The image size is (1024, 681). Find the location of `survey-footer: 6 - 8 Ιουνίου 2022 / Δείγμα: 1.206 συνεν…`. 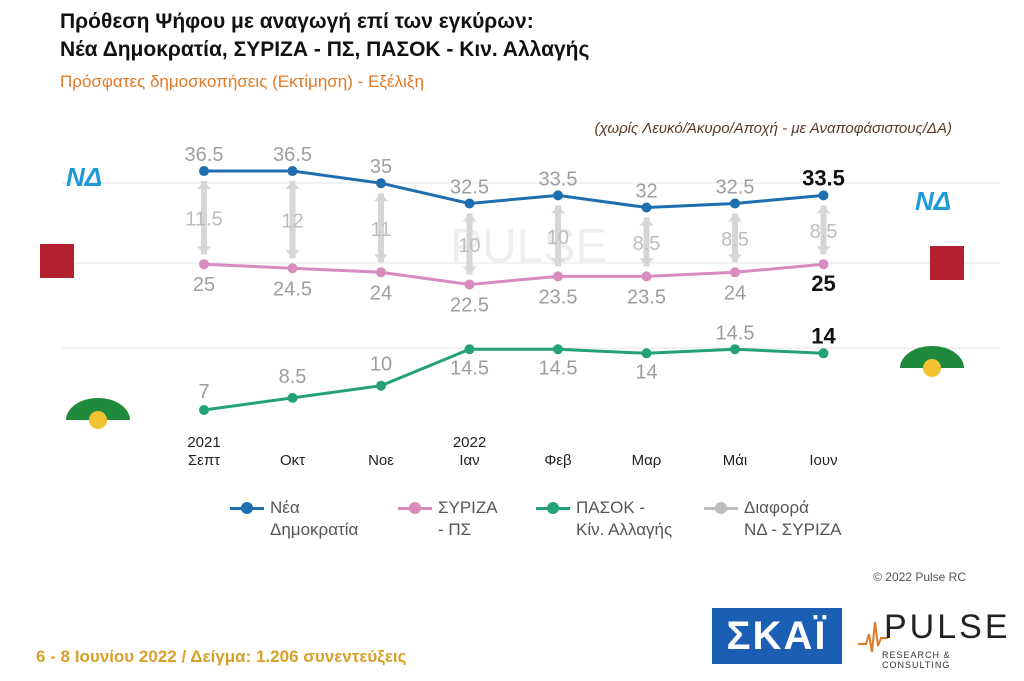

survey-footer: 6 - 8 Ιουνίου 2022 / Δείγμα: 1.206 συνεν… is located at coordinates (221, 656).